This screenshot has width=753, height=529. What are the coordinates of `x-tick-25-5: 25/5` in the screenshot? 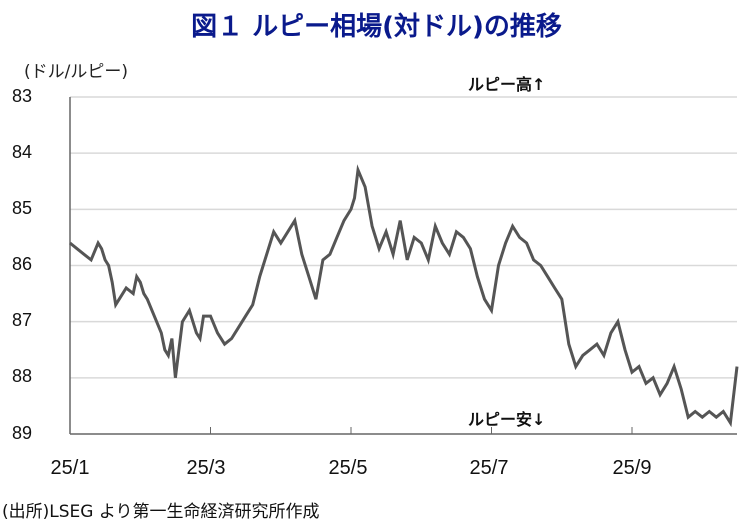 It's located at (348, 468).